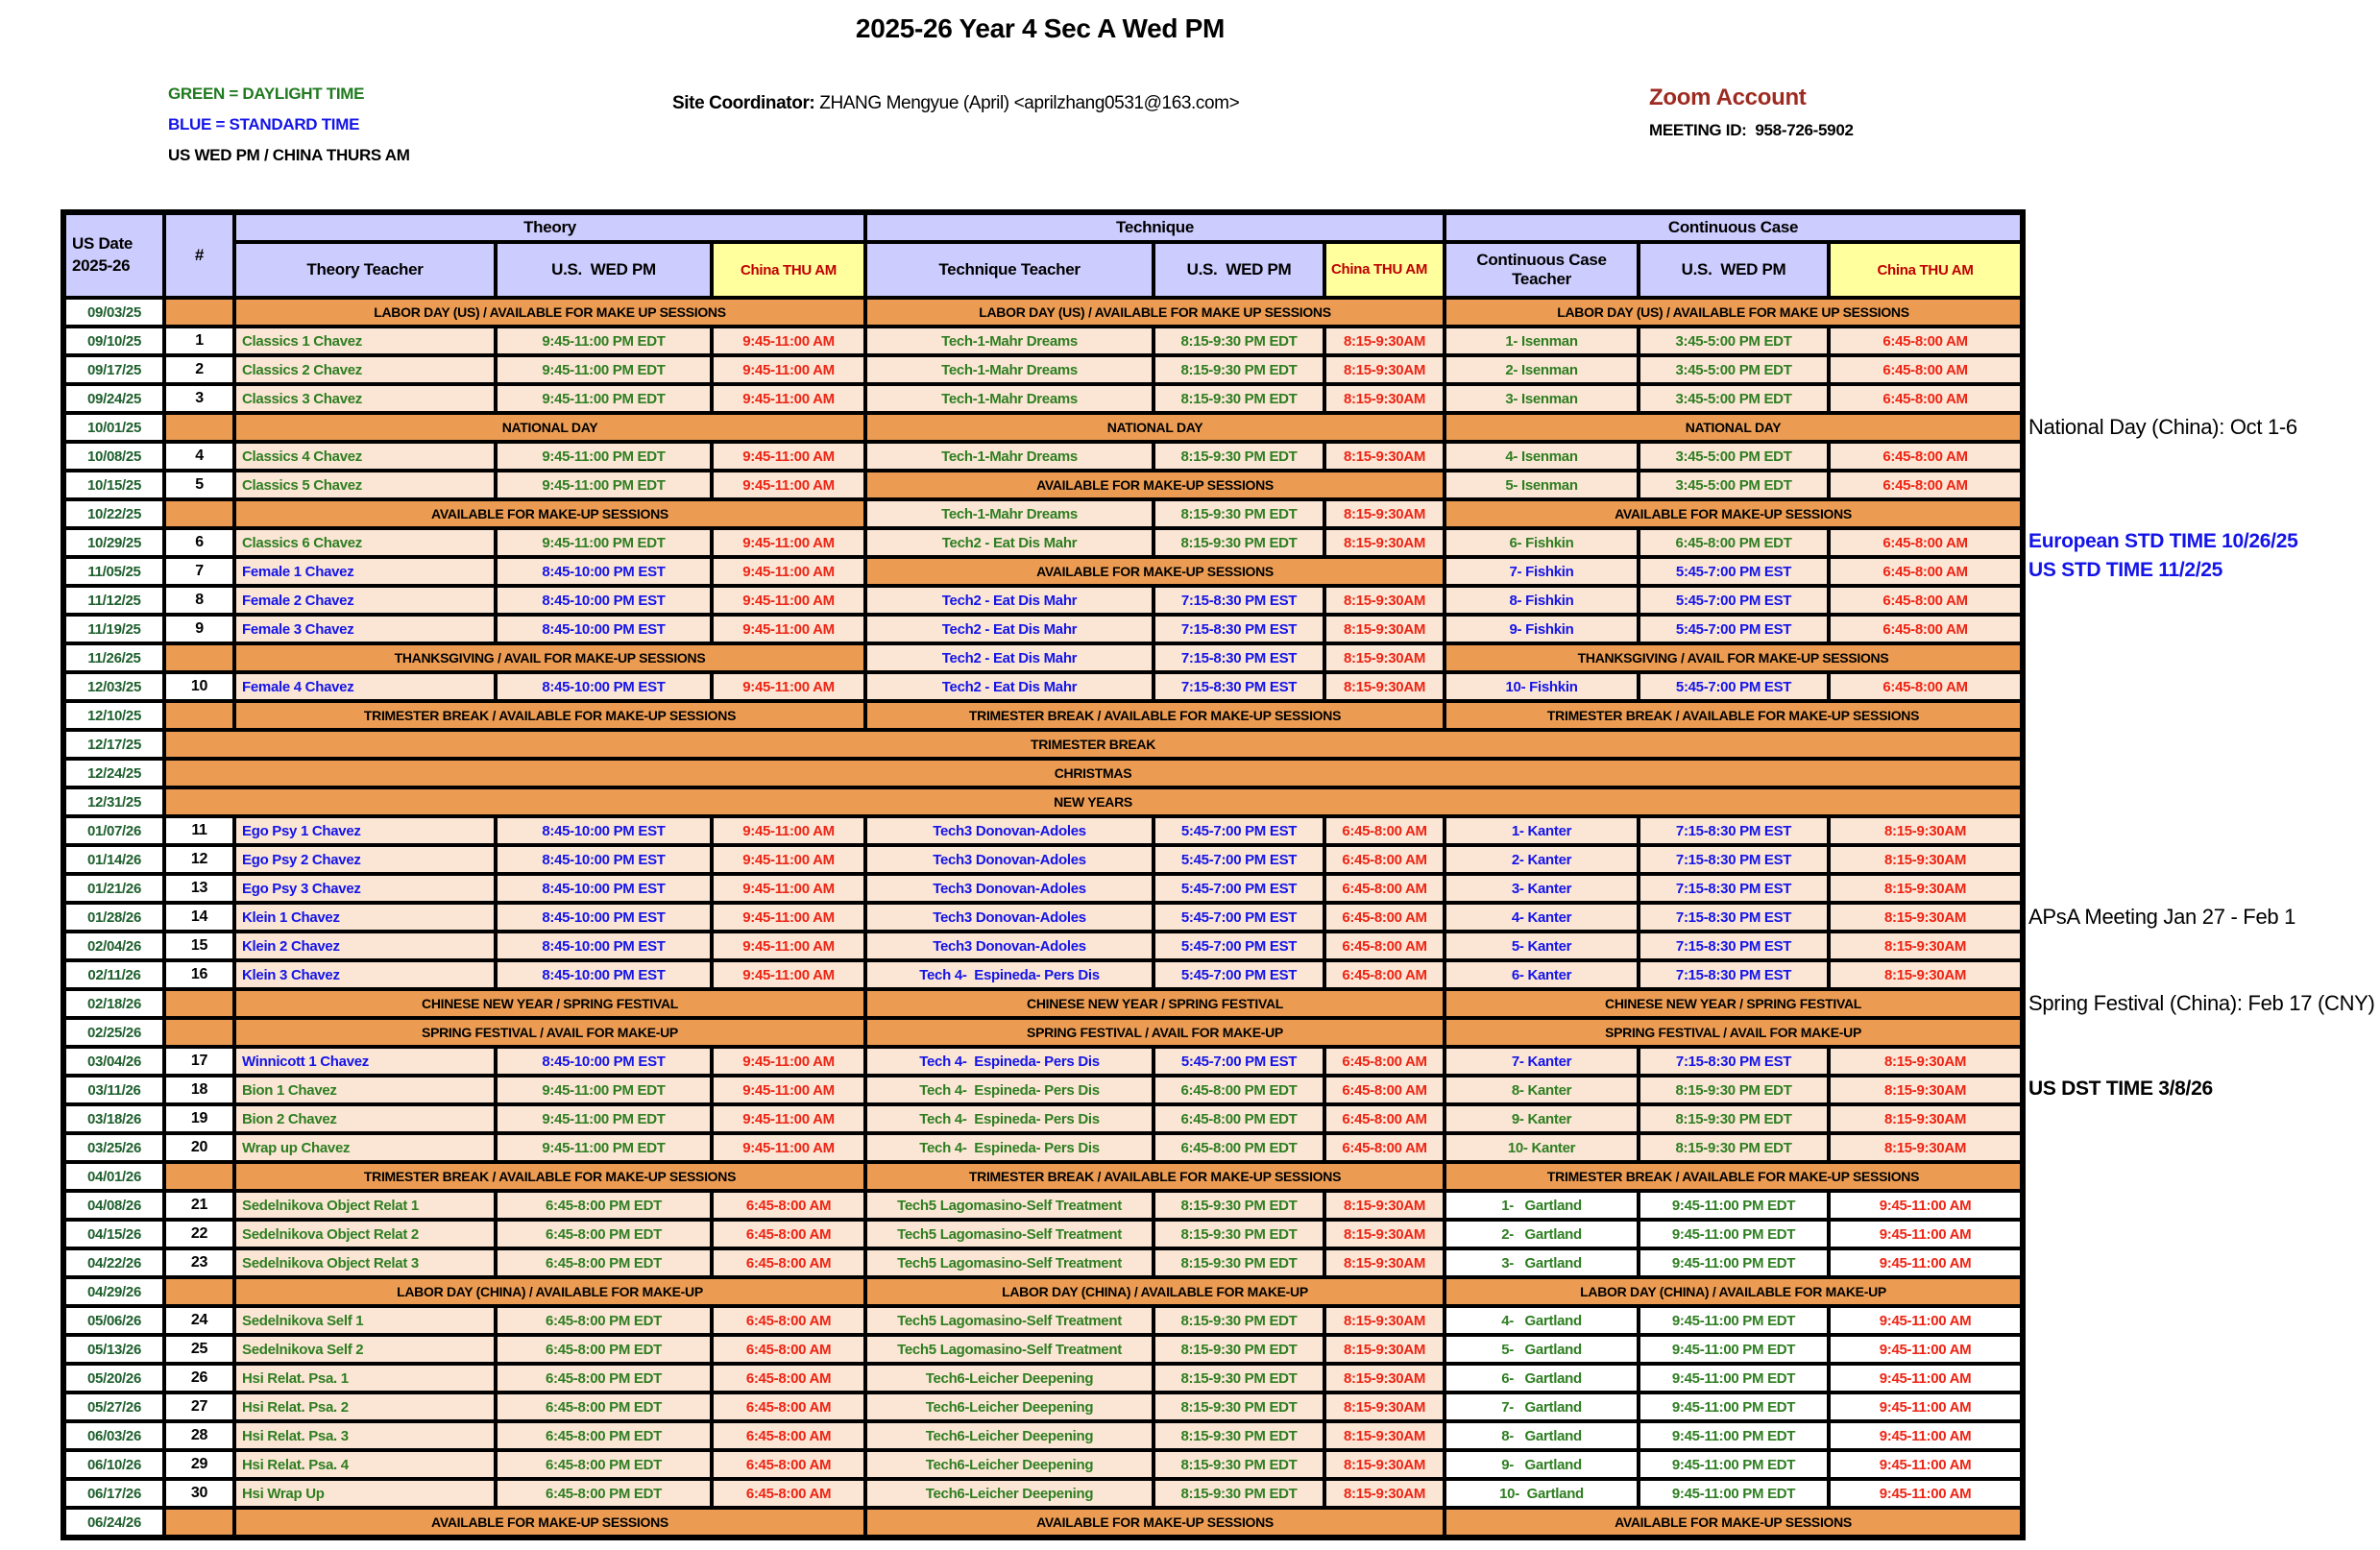  Describe the element at coordinates (114, 1349) in the screenshot. I see `date-cell: 05/13/26` at that location.